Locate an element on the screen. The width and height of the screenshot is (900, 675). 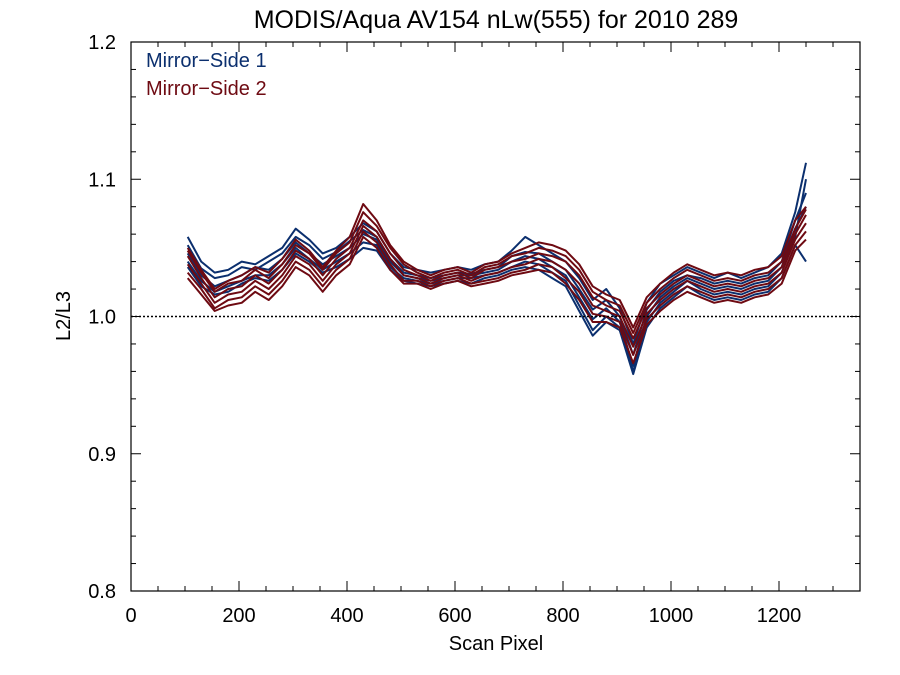
y-tick-label: 1.2 is located at coordinates (102, 43).